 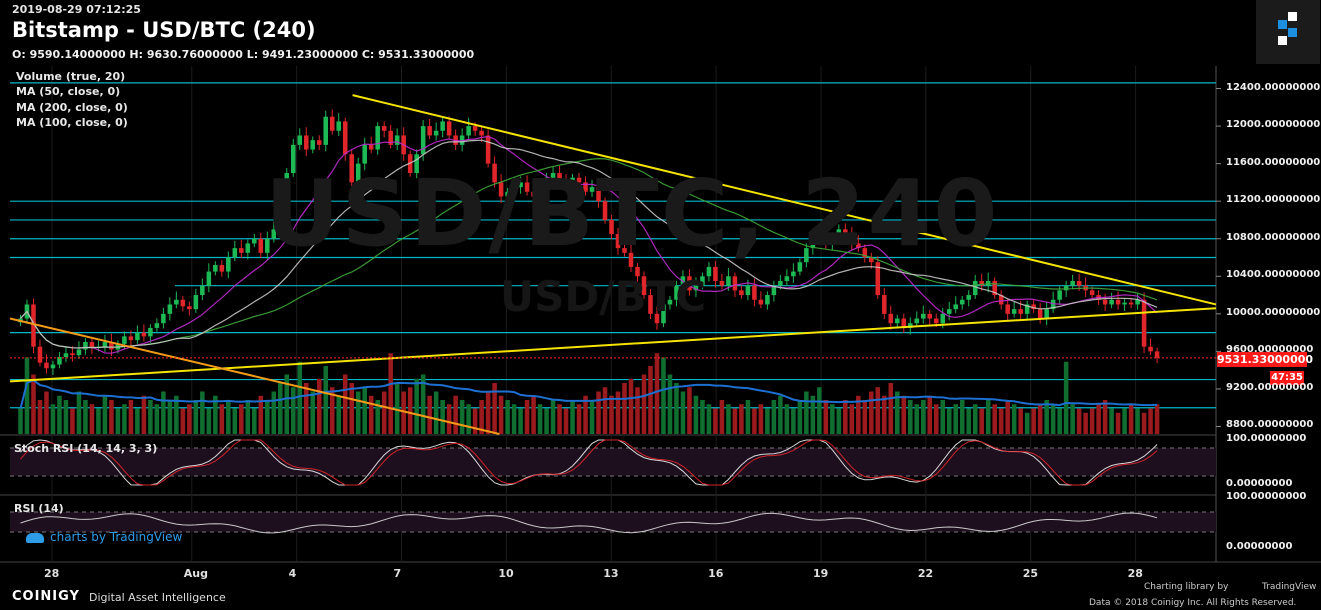 I want to click on coinigy-logo, so click(x=1288, y=32).